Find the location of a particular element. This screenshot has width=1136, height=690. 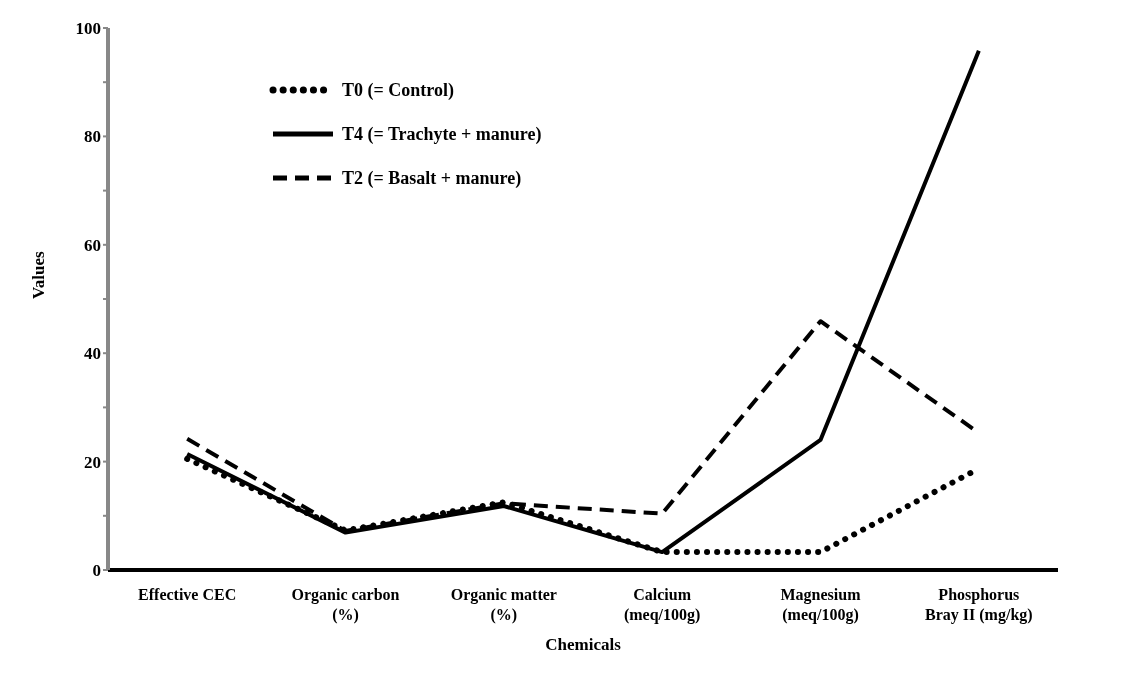

y-tick-label: 80 is located at coordinates (92, 137).